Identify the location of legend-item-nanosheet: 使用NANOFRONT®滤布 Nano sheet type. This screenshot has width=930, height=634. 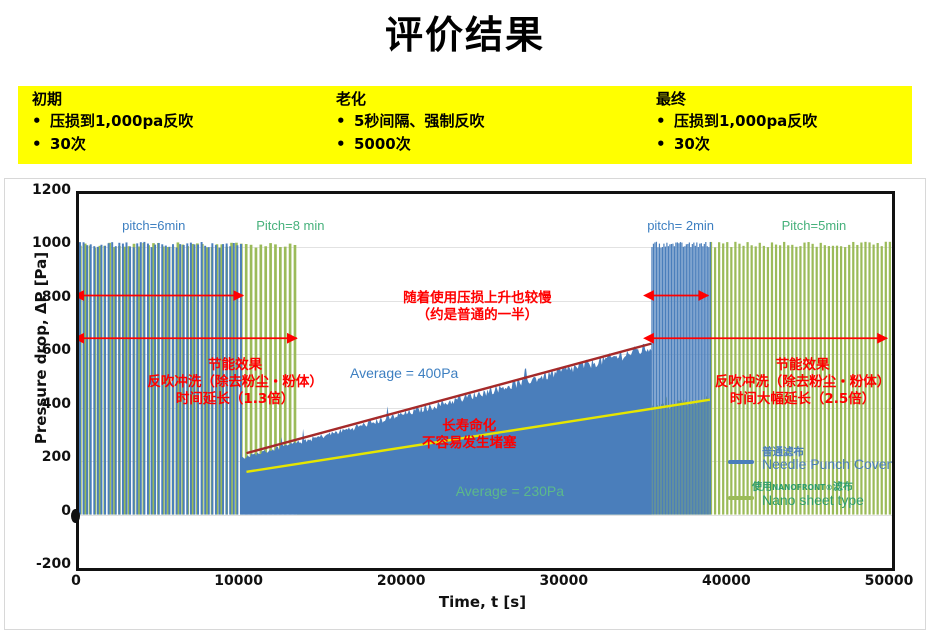
(810, 500).